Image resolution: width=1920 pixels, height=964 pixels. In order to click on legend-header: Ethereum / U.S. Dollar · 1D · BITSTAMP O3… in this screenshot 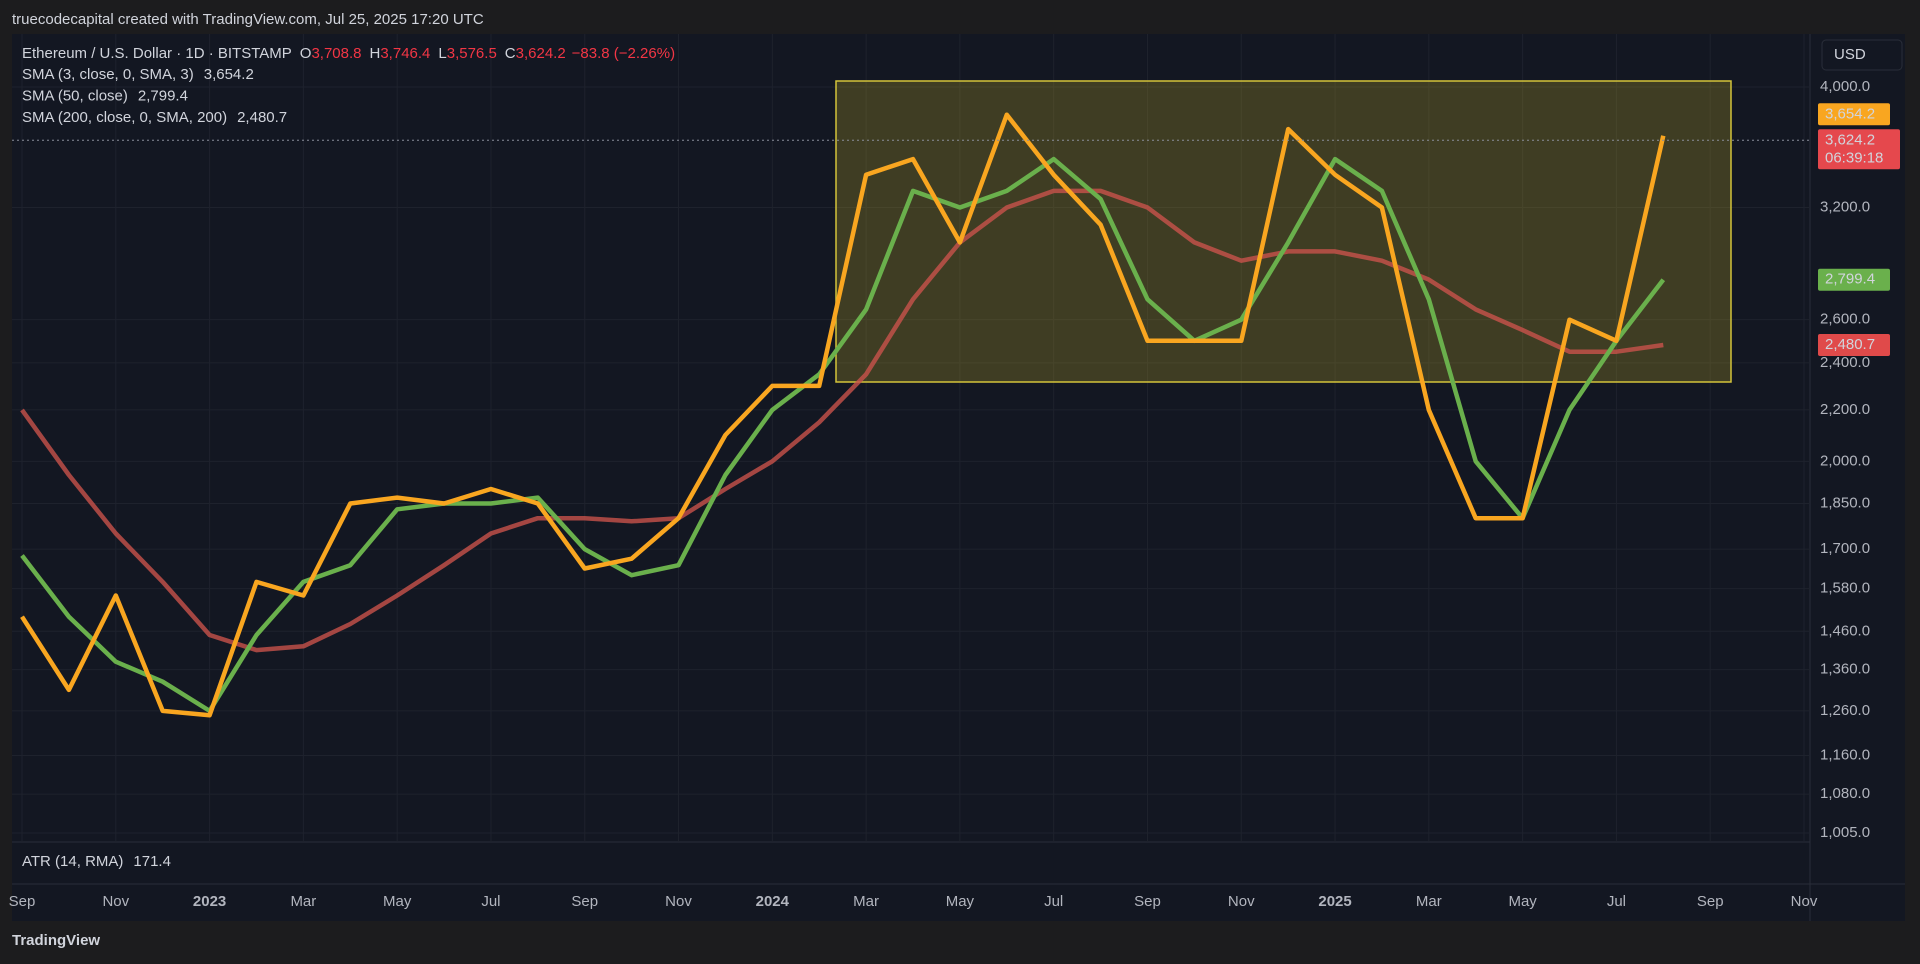, I will do `click(348, 53)`.